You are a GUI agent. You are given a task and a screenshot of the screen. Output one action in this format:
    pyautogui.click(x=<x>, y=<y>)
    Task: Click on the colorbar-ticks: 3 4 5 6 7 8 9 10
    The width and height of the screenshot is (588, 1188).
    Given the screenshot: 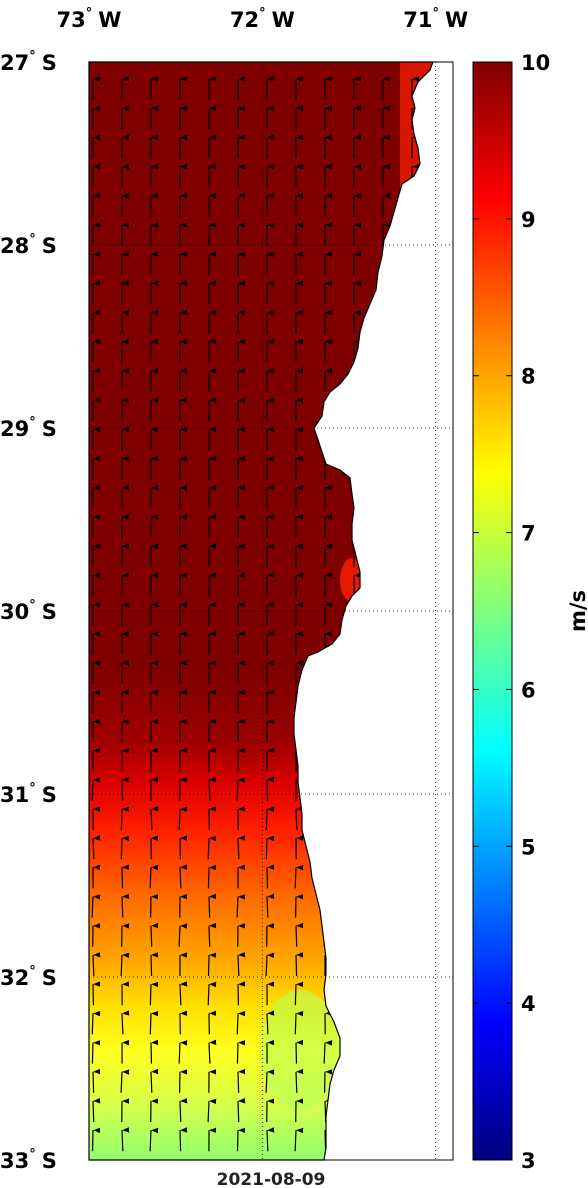 What is the action you would take?
    pyautogui.click(x=511, y=612)
    